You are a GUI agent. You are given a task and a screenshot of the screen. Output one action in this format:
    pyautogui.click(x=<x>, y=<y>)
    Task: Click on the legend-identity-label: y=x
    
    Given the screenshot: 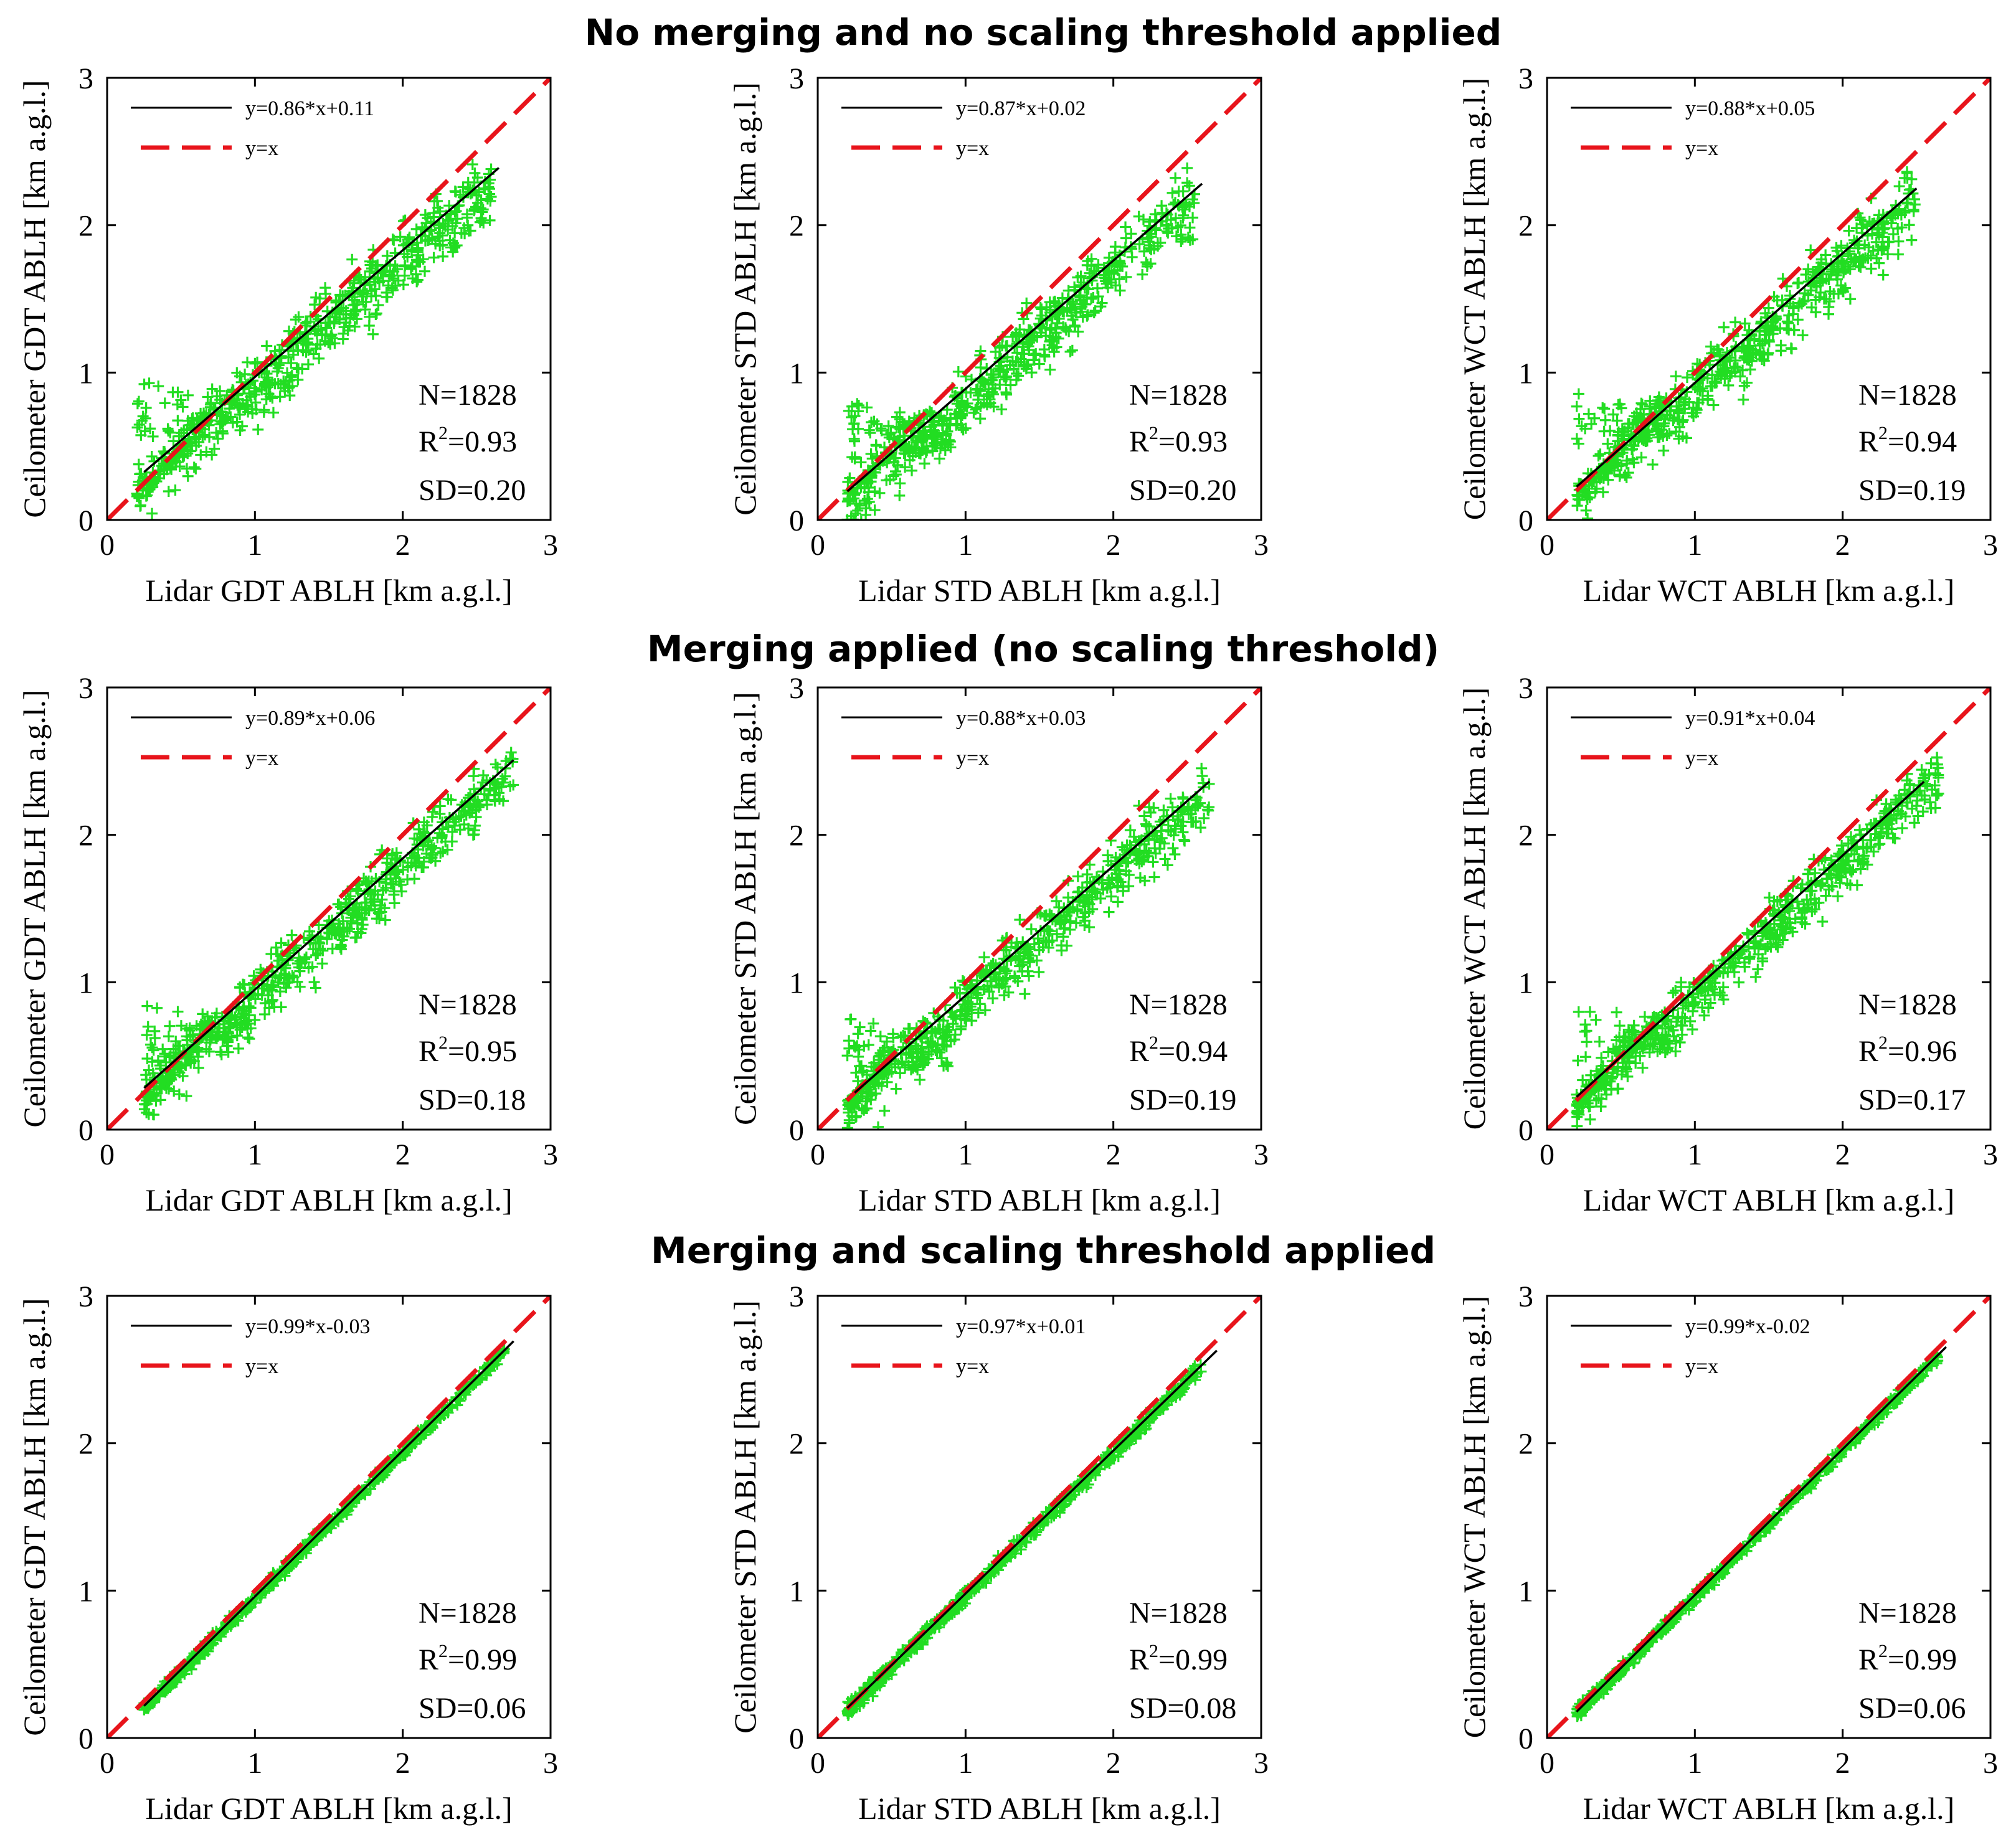 What is the action you would take?
    pyautogui.click(x=972, y=148)
    